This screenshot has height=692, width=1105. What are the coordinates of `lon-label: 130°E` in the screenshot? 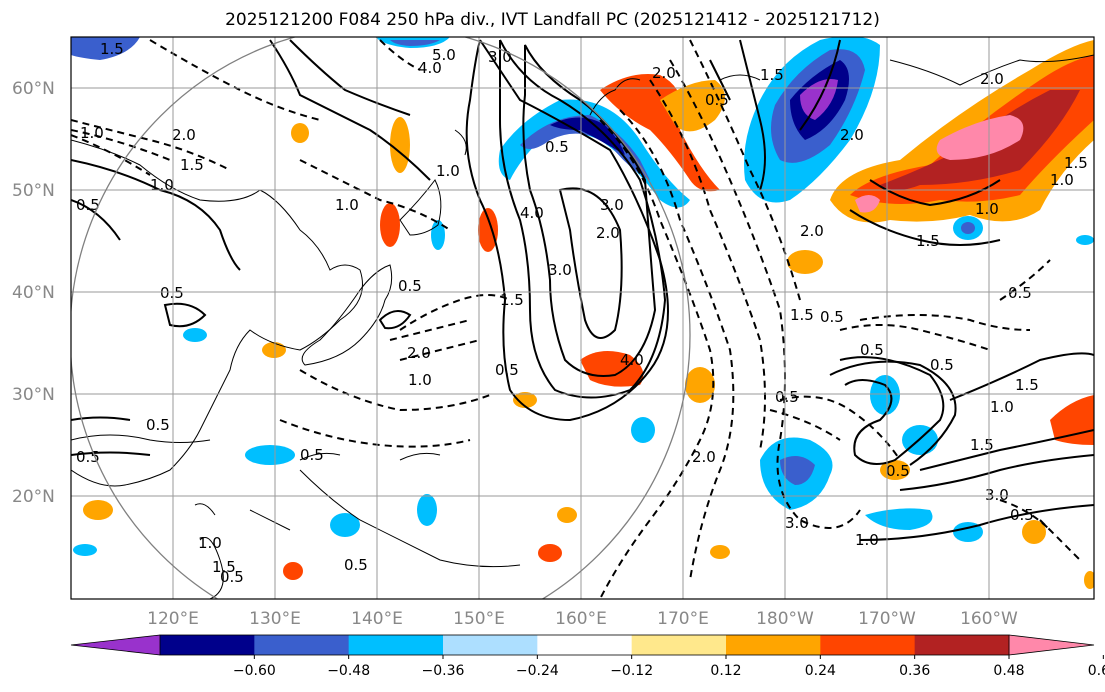 It's located at (275, 619).